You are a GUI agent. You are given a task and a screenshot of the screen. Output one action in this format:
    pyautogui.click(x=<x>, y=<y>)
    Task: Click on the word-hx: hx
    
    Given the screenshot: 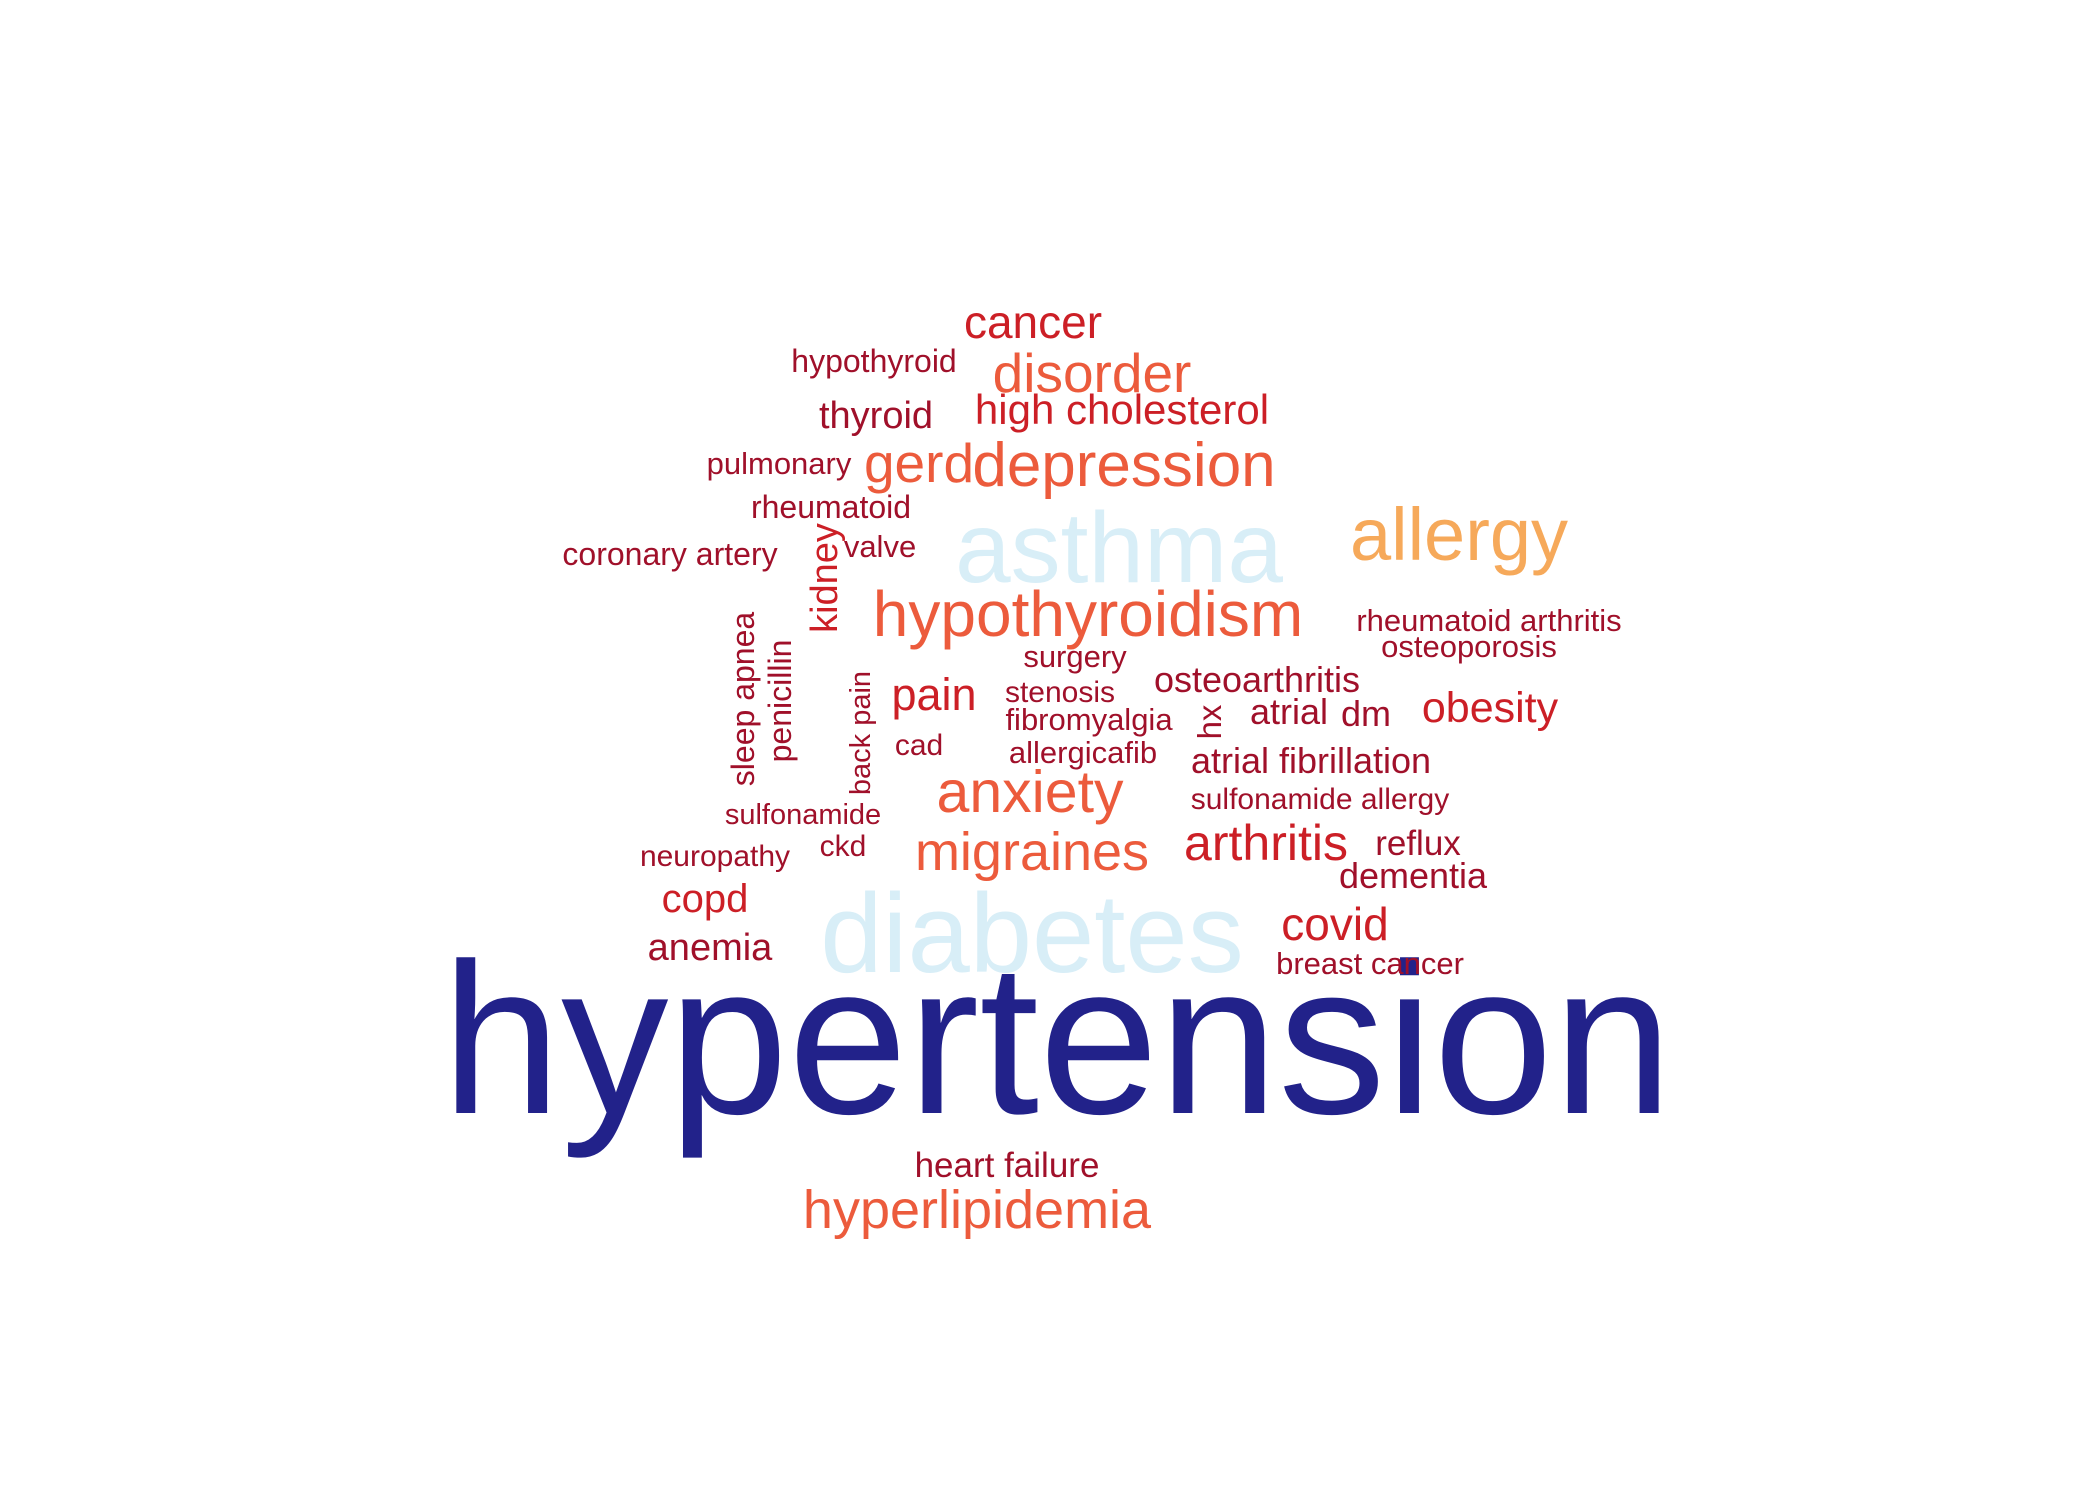 What is the action you would take?
    pyautogui.click(x=1209, y=721)
    